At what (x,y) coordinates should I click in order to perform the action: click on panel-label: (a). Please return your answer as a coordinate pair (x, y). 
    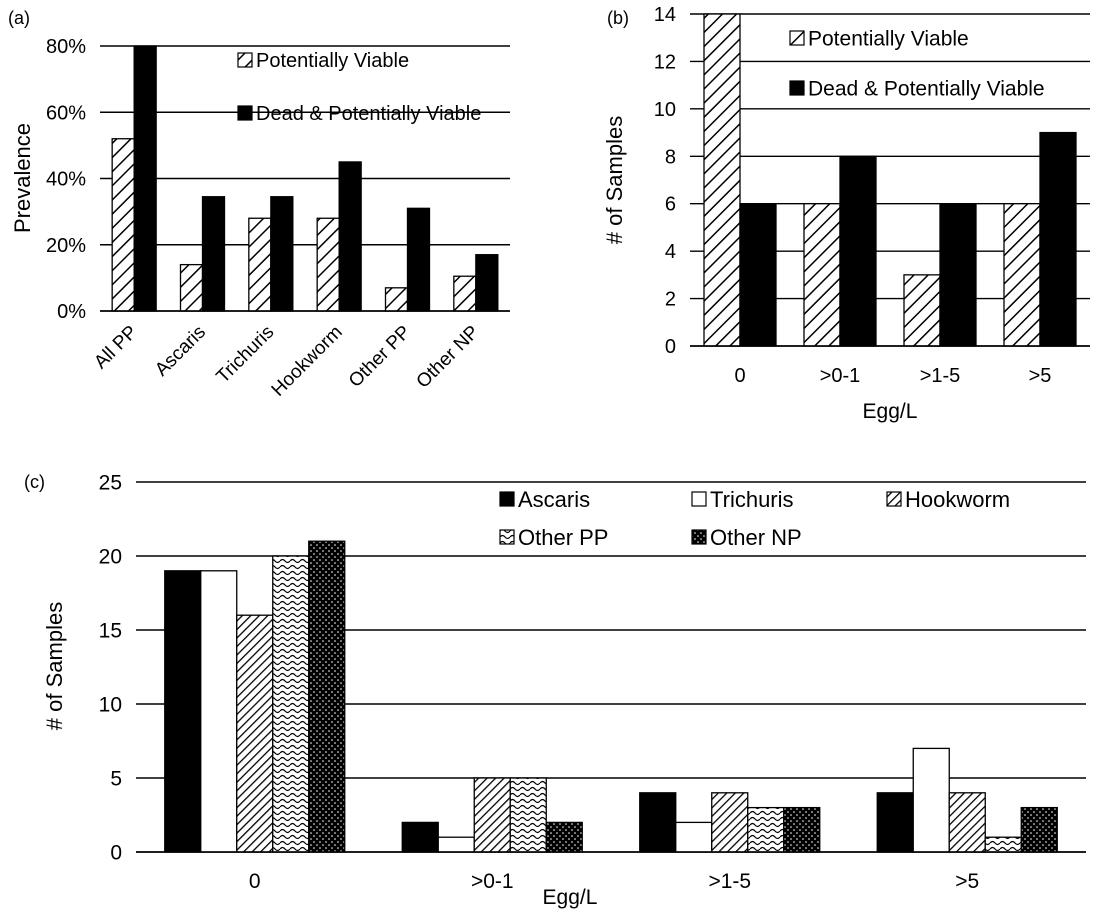
    Looking at the image, I should click on (19, 18).